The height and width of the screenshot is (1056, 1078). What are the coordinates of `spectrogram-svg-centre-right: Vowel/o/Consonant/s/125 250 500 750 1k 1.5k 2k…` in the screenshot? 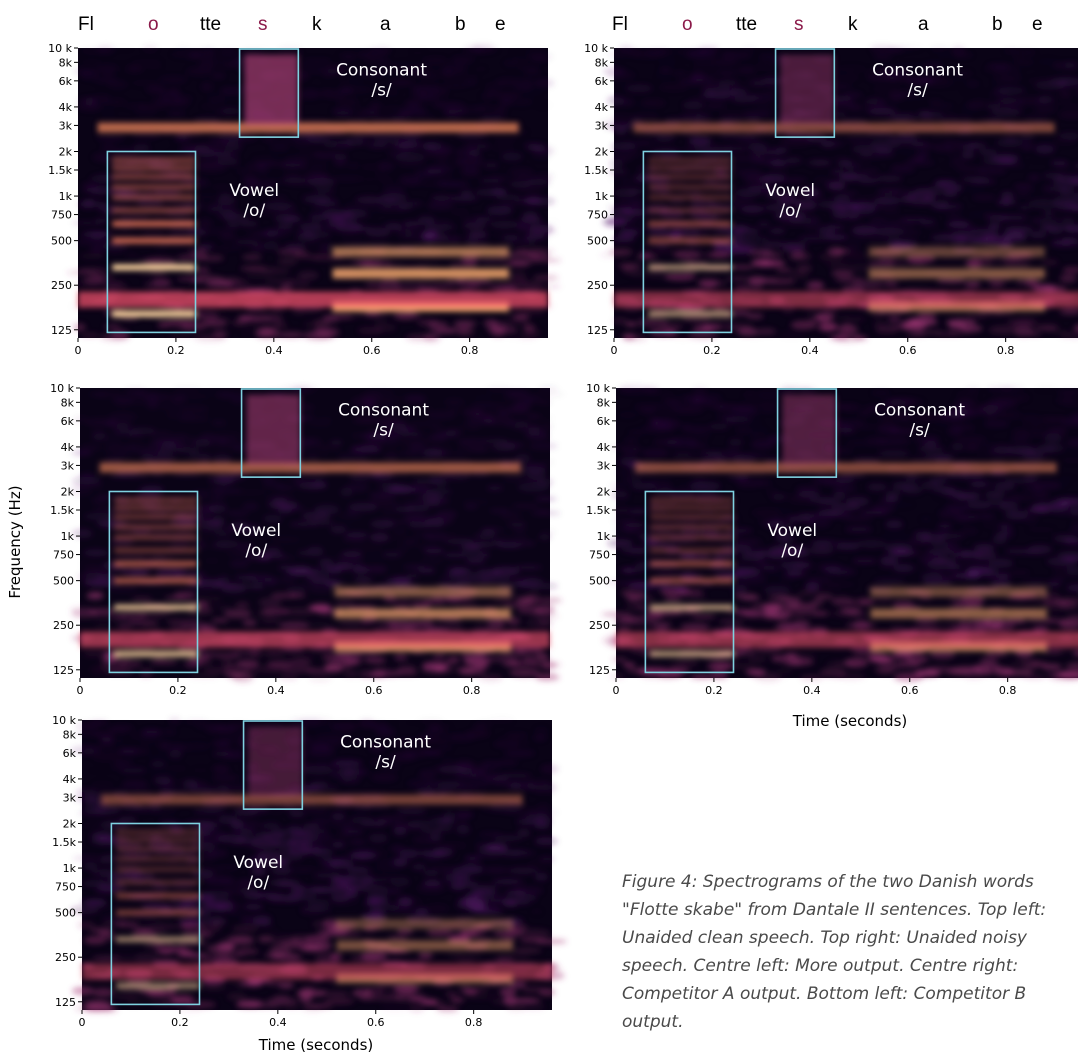 It's located at (832, 539).